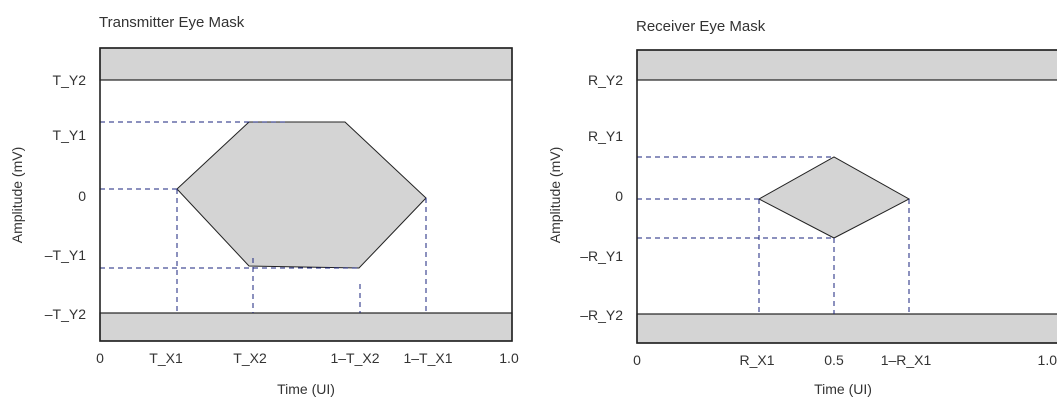 The image size is (1057, 402). I want to click on receiver-x-ticks: 0 R_X1 0.5 1–R_X1 1.0, so click(845, 360).